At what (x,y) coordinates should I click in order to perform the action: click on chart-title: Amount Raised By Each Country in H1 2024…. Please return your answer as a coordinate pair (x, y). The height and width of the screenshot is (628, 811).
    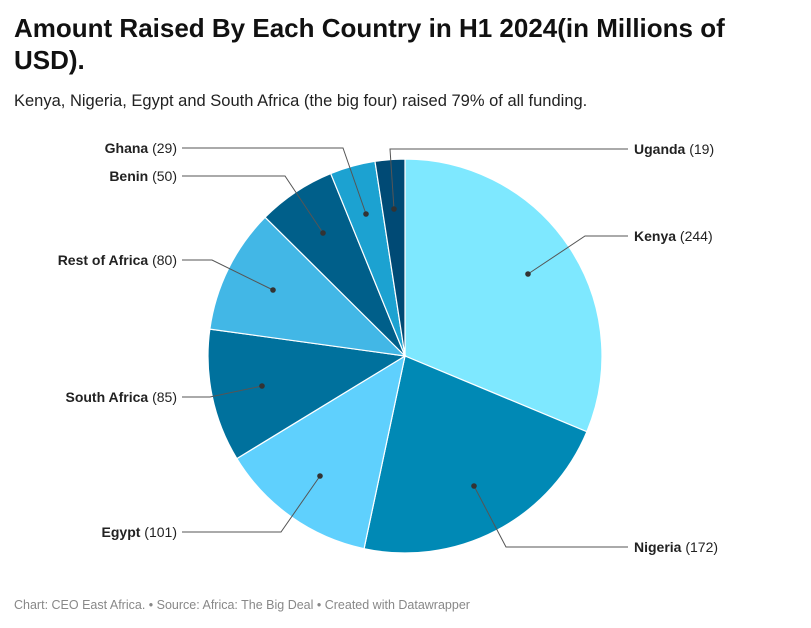
    Looking at the image, I should click on (369, 44).